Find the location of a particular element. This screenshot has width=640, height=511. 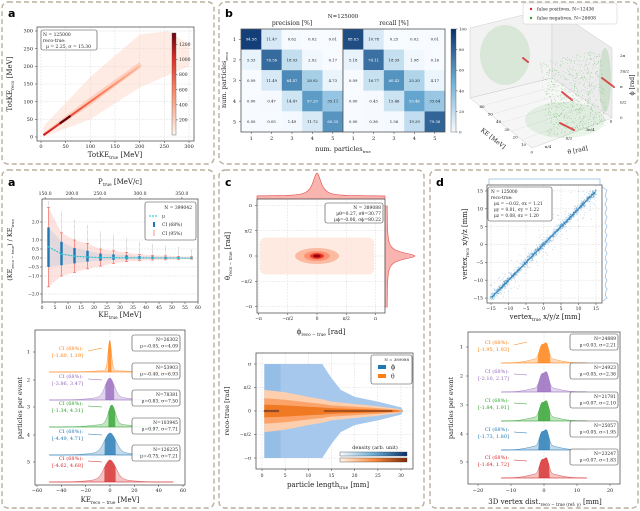

colorbar-tick-label: 800 is located at coordinates (183, 75).